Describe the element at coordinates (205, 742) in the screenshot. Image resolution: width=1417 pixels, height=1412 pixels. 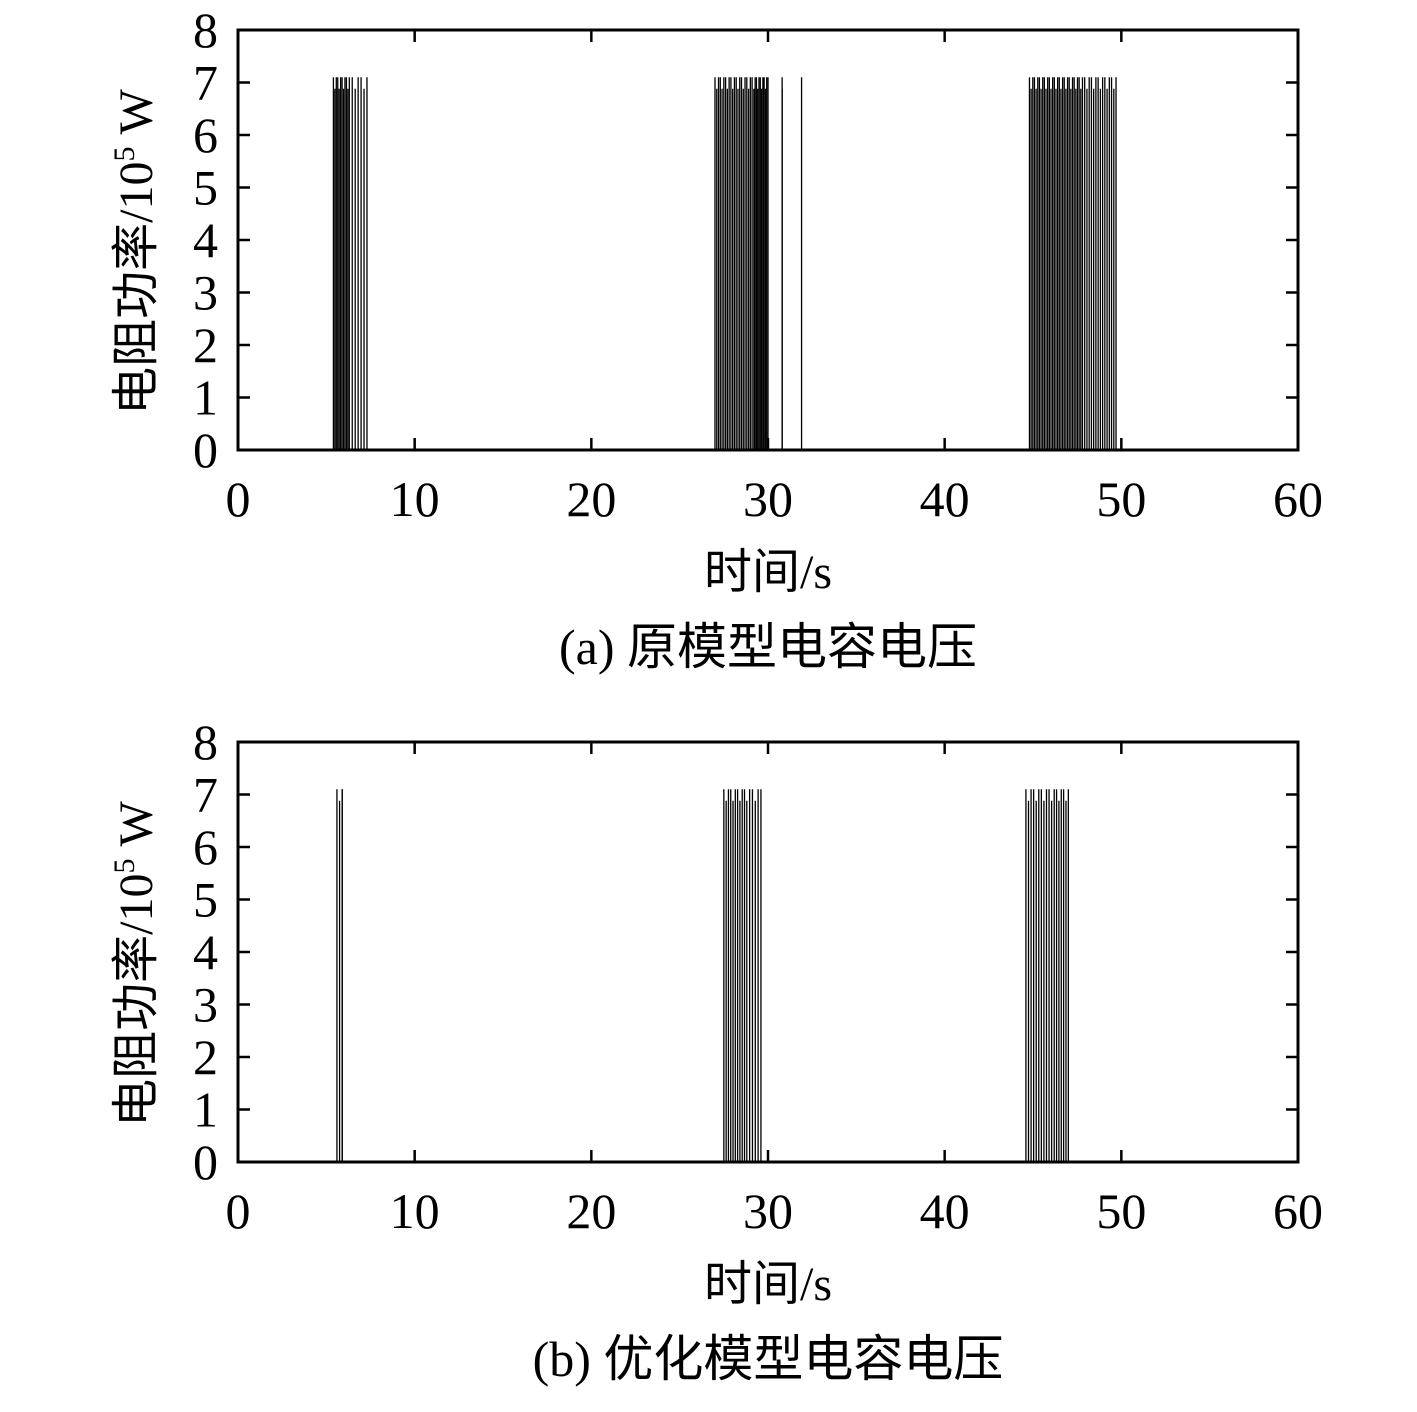
I see `chartb-ytick-label: 8` at that location.